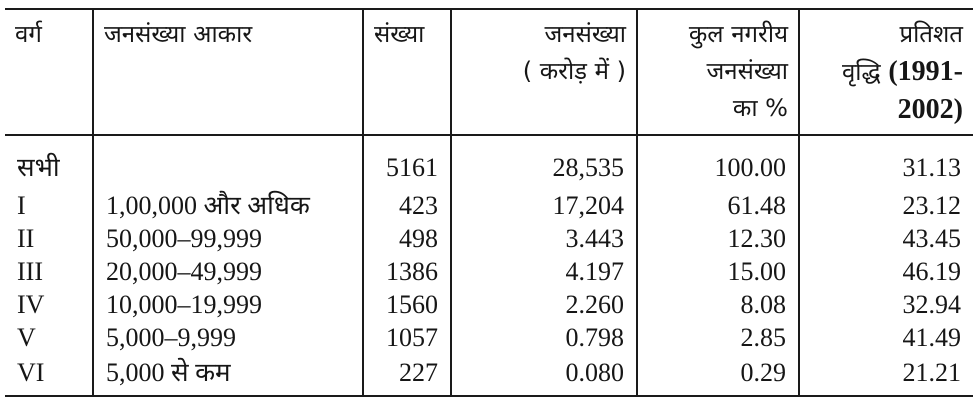 The height and width of the screenshot is (409, 980). Describe the element at coordinates (406, 205) in the screenshot. I see `cell-count: 423` at that location.